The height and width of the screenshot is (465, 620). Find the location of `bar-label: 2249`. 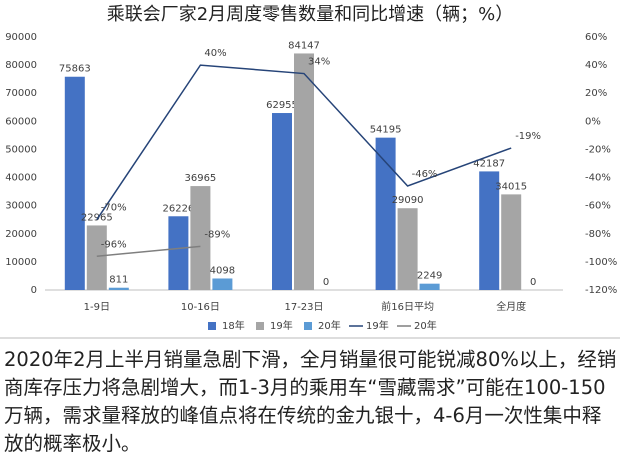

bar-label: 2249 is located at coordinates (429, 276).